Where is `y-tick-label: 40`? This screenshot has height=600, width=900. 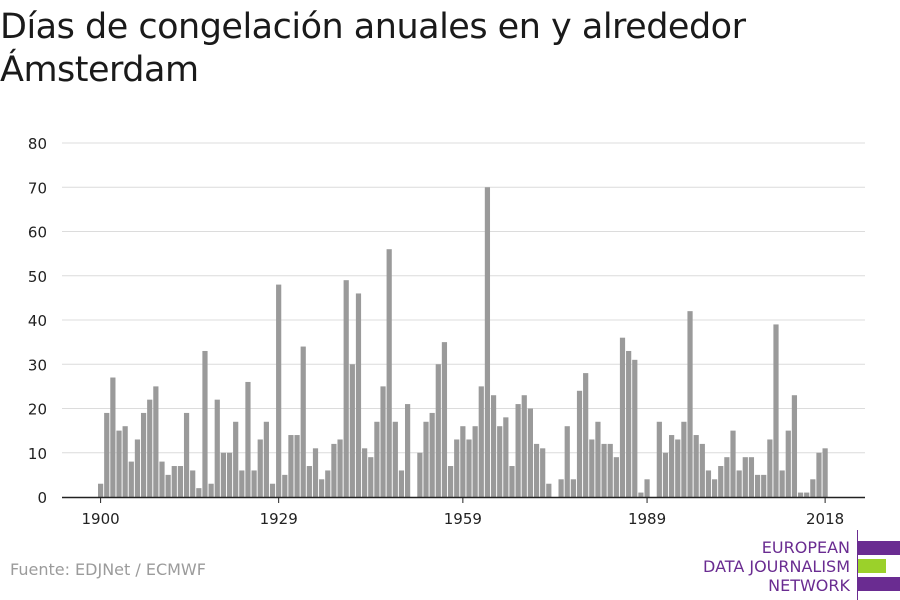
y-tick-label: 40 is located at coordinates (37, 321).